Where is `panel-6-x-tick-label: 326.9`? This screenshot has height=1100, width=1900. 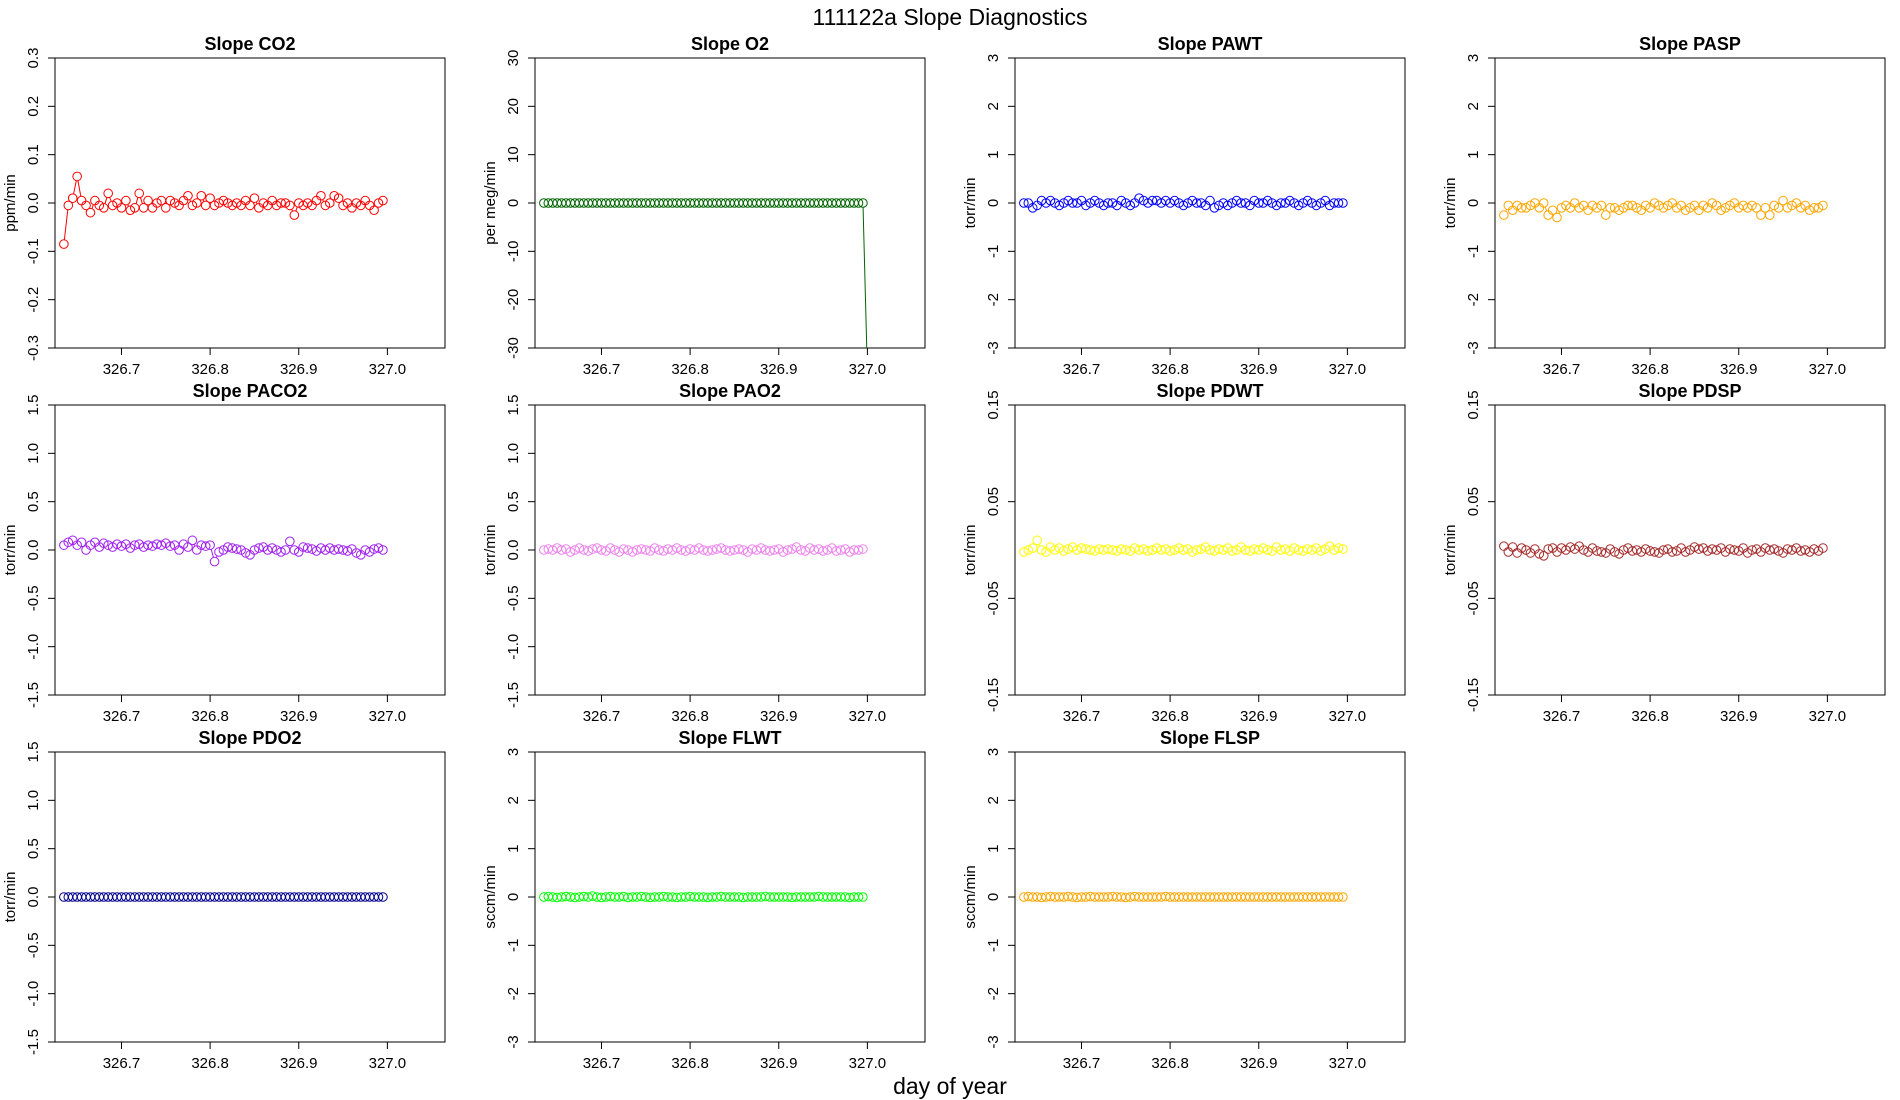 panel-6-x-tick-label: 326.9 is located at coordinates (779, 716).